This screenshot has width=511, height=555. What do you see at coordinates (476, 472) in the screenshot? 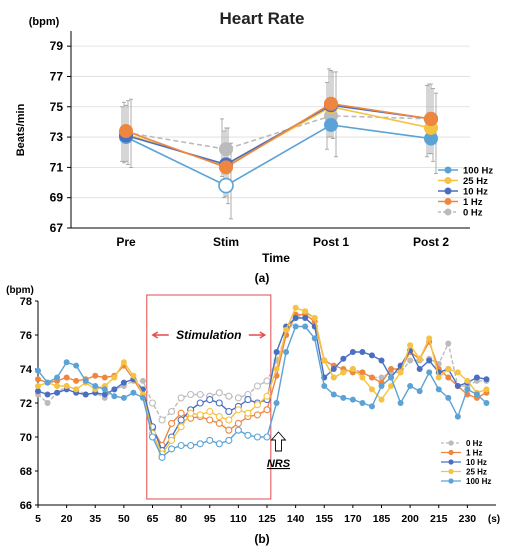
I see `legend-b-label-hz25: 25 Hz` at bounding box center [476, 472].